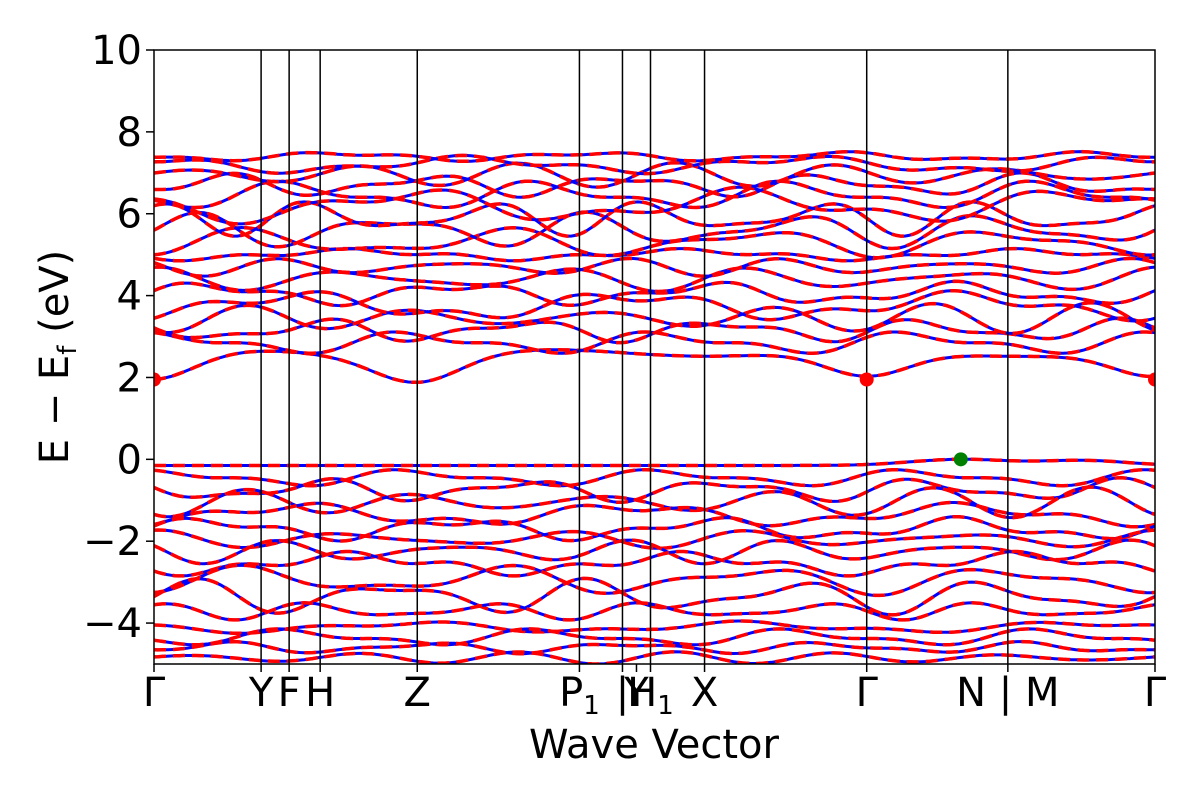 This screenshot has height=800, width=1200. What do you see at coordinates (129, 215) in the screenshot?
I see `y-tick-label: 6` at bounding box center [129, 215].